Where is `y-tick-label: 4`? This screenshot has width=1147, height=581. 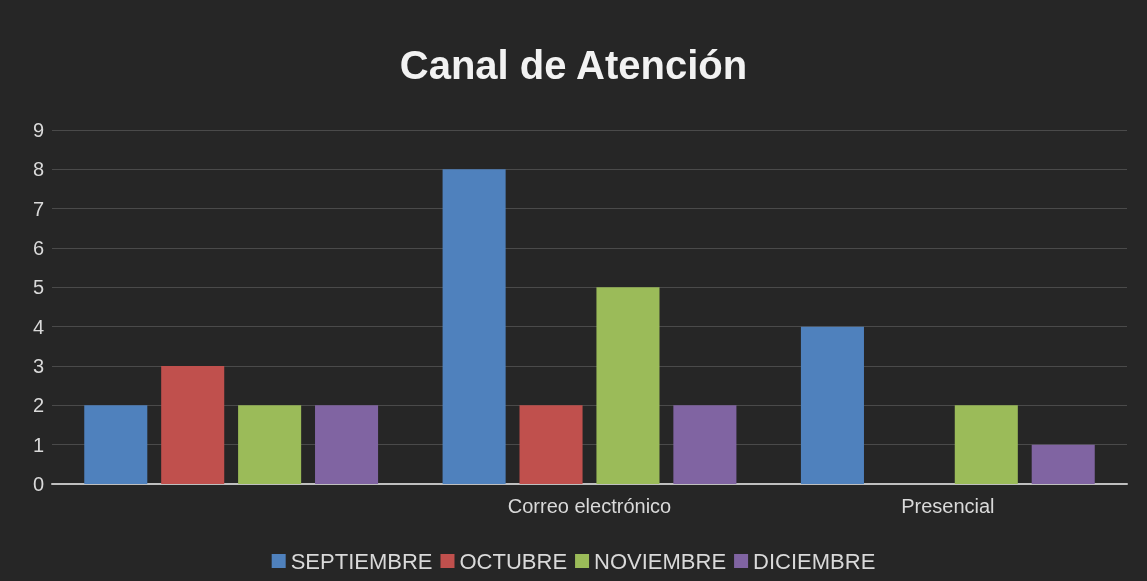 y-tick-label: 4 is located at coordinates (38, 326).